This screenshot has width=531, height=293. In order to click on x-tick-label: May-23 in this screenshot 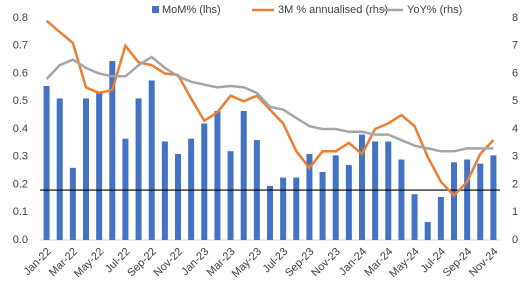, I will do `click(247, 263)`.